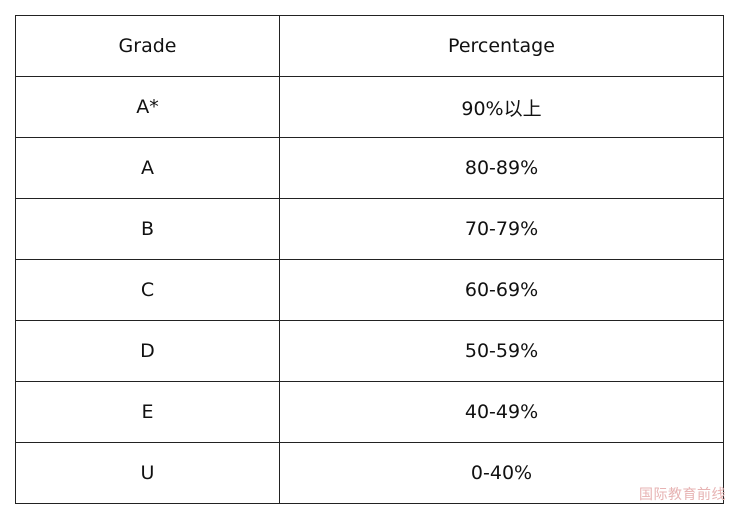 Image resolution: width=730 pixels, height=506 pixels. I want to click on grade-cell: D, so click(147, 351).